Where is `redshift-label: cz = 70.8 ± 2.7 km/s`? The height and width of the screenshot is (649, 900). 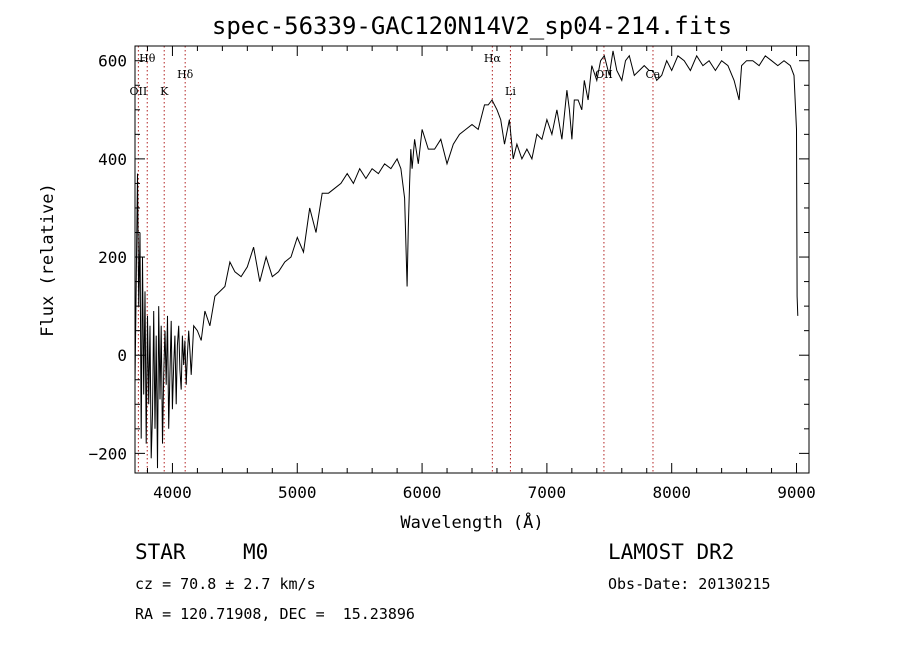 redshift-label: cz = 70.8 ± 2.7 km/s is located at coordinates (225, 584).